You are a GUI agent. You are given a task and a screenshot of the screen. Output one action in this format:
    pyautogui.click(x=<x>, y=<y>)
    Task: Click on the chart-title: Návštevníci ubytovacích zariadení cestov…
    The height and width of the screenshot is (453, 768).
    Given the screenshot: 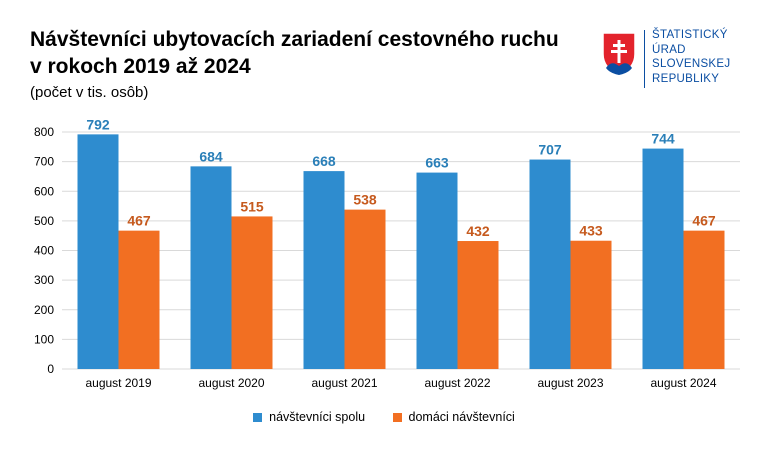 What is the action you would take?
    pyautogui.click(x=294, y=53)
    